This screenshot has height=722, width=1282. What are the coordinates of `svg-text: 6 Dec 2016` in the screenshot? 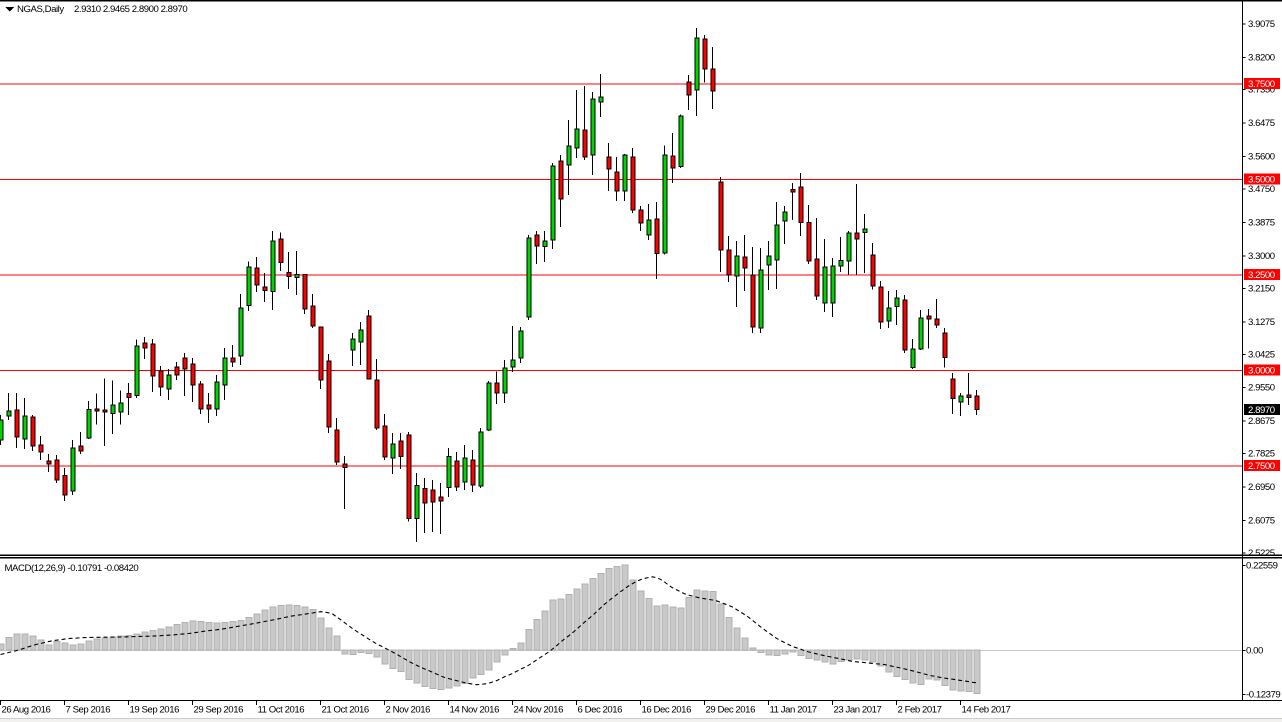 It's located at (600, 710).